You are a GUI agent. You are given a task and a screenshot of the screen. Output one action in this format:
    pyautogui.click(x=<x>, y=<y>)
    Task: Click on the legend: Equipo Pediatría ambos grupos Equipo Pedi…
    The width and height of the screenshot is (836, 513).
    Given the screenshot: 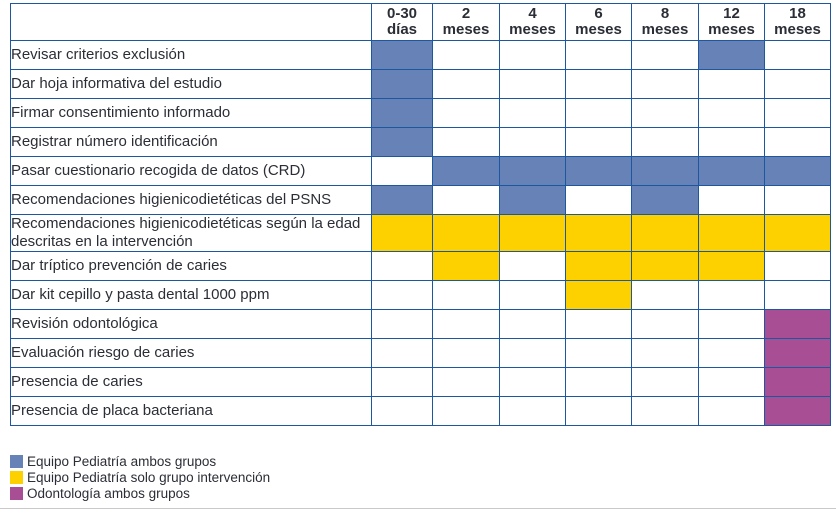 What is the action you would take?
    pyautogui.click(x=140, y=477)
    